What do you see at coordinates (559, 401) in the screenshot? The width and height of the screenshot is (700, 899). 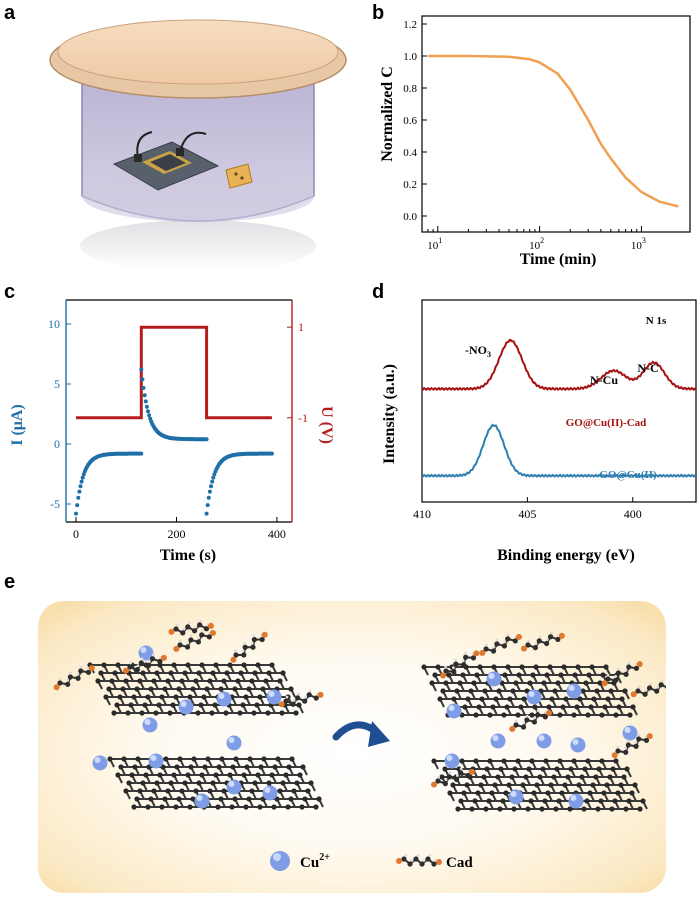 I see `chart-d-frame` at bounding box center [559, 401].